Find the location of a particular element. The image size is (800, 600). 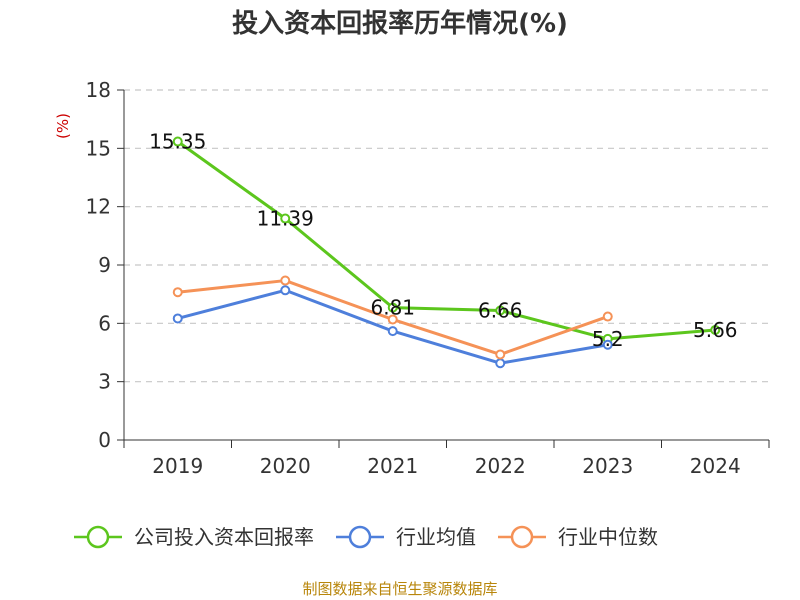

x-tick-label: 2020 is located at coordinates (285, 466).